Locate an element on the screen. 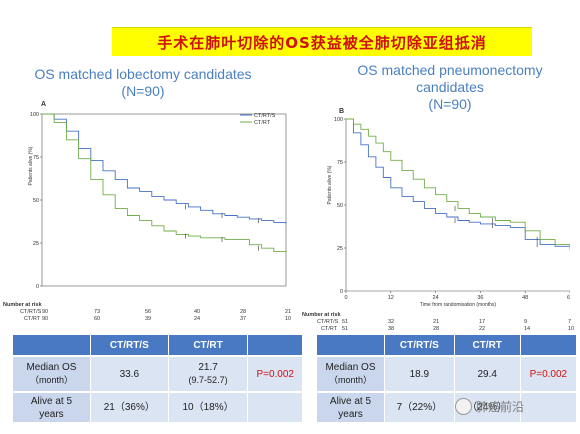 This screenshot has height=434, width=580. title-banner: 手术在肺叶切除的OS获益被全肺切除亚组抵消 is located at coordinates (322, 41).